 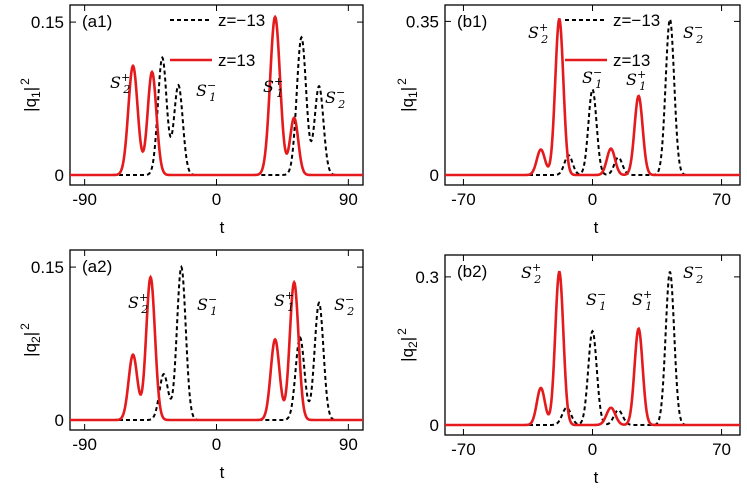 I want to click on y-tick-label: 0.35, so click(x=422, y=21).